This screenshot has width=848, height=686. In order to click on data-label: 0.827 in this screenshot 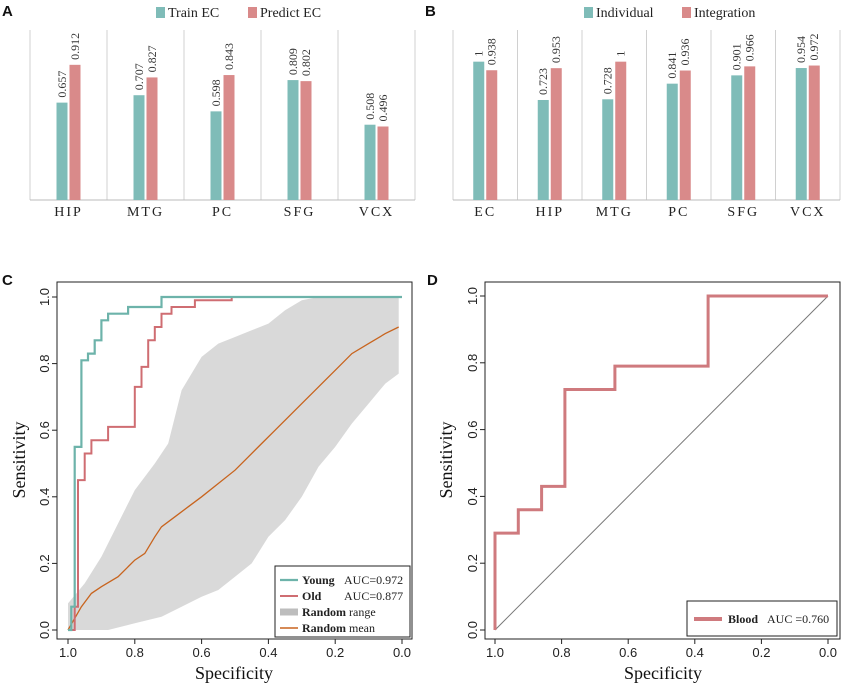, I will do `click(152, 58)`.